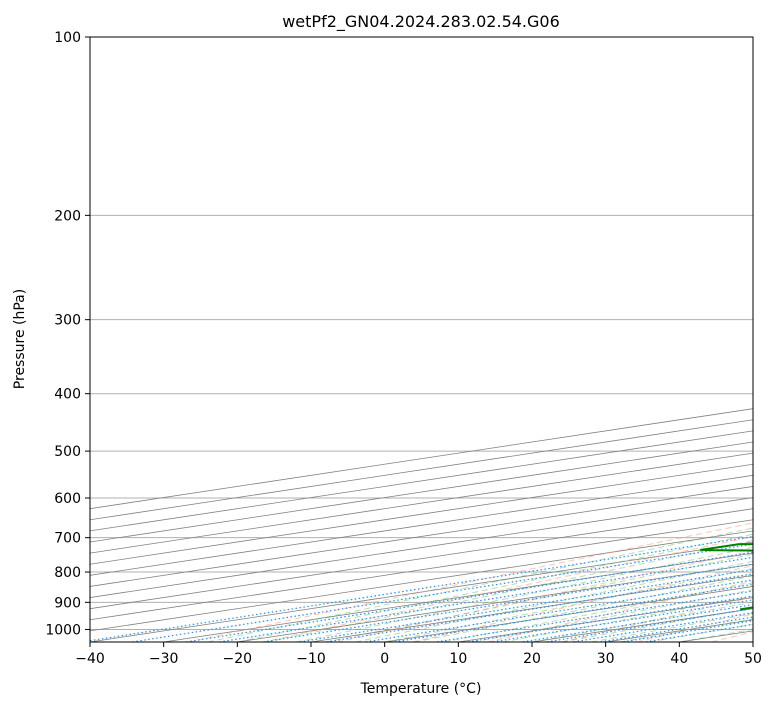 The width and height of the screenshot is (775, 708). What do you see at coordinates (67, 603) in the screenshot?
I see `y-tick-label: 900` at bounding box center [67, 603].